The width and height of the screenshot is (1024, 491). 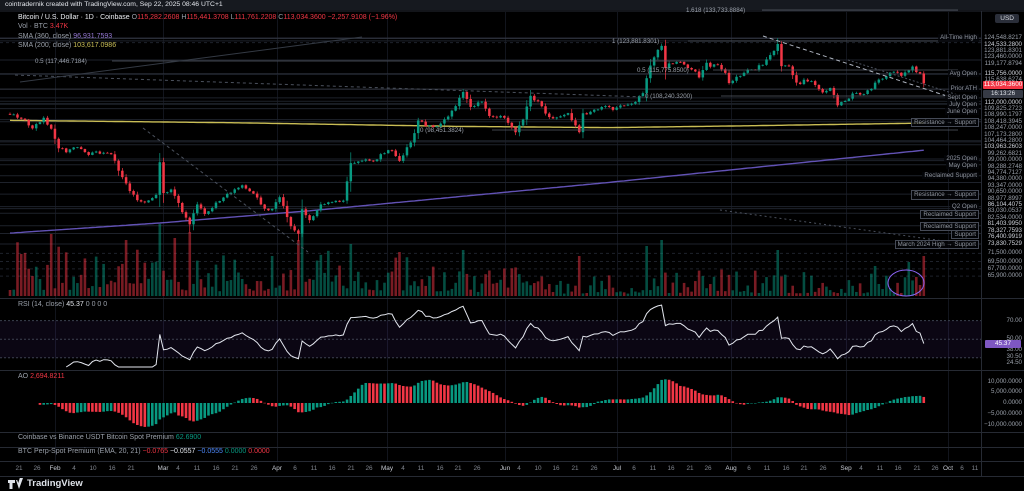 What do you see at coordinates (134, 17) in the screenshot?
I see `ohlc-letter: O` at bounding box center [134, 17].